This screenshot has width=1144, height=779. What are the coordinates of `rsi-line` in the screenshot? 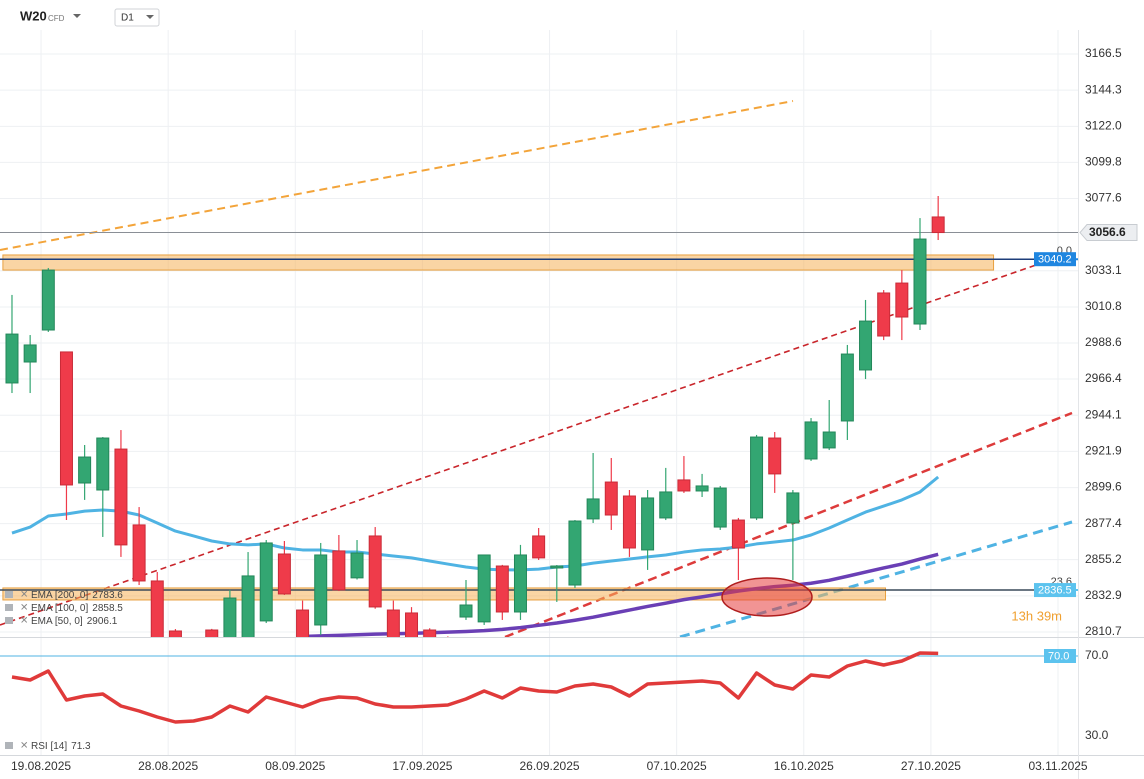 It's located at (475, 687).